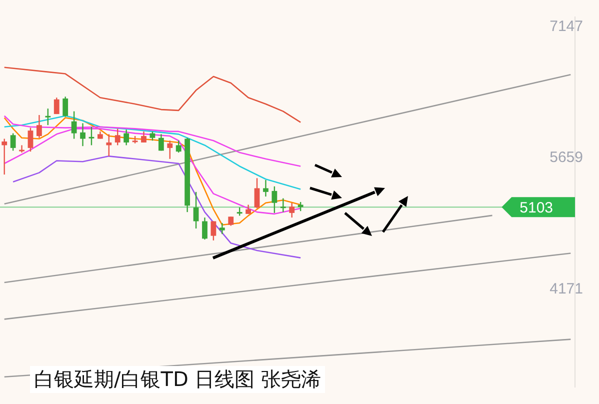 Image resolution: width=599 pixels, height=404 pixels. What do you see at coordinates (537, 207) in the screenshot?
I see `ref-line-label: 5103` at bounding box center [537, 207].